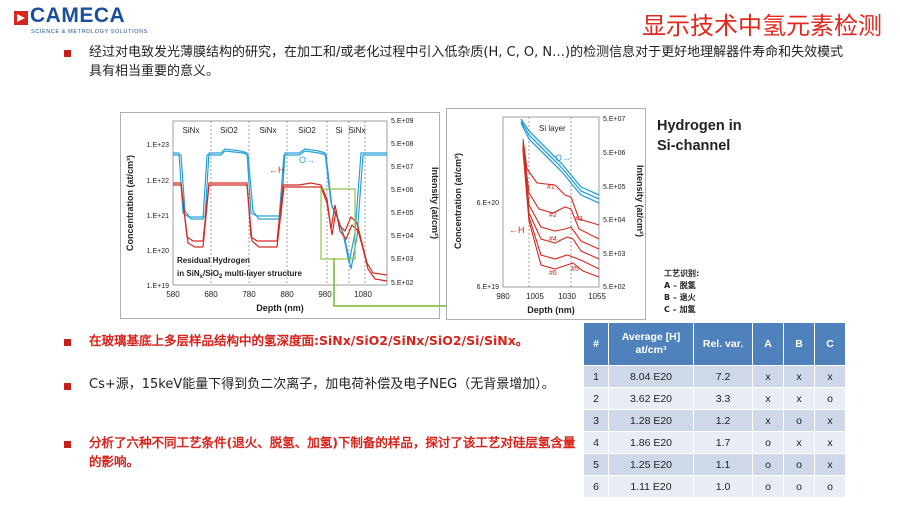  I want to click on process-legend-item: C – 加氢, so click(680, 309).